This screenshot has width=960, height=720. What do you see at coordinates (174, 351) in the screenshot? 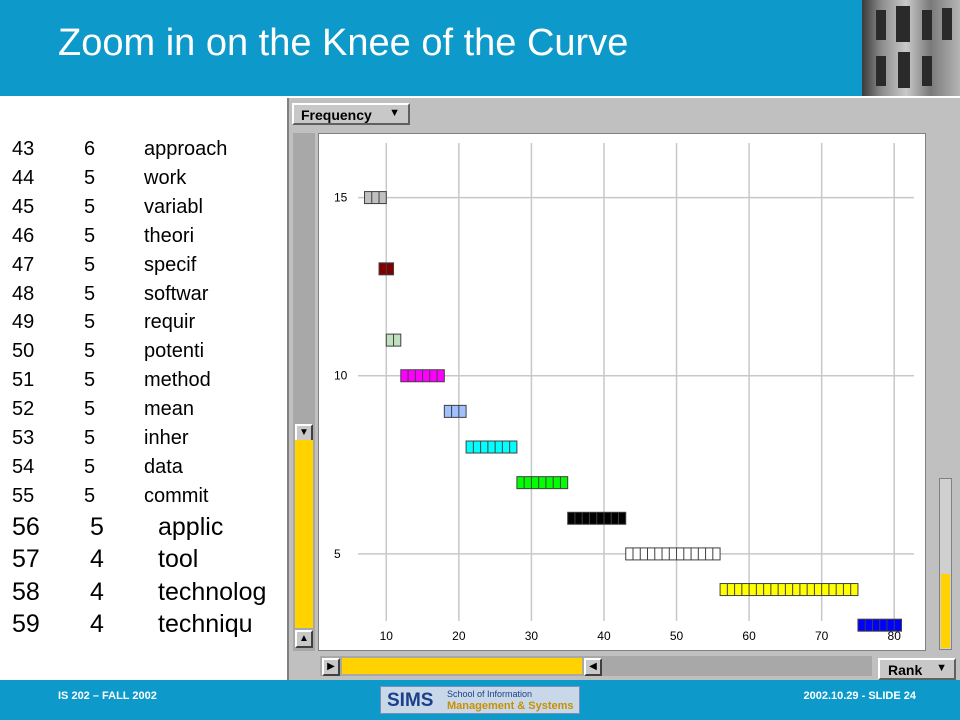
I see `term-term: potenti` at bounding box center [174, 351].